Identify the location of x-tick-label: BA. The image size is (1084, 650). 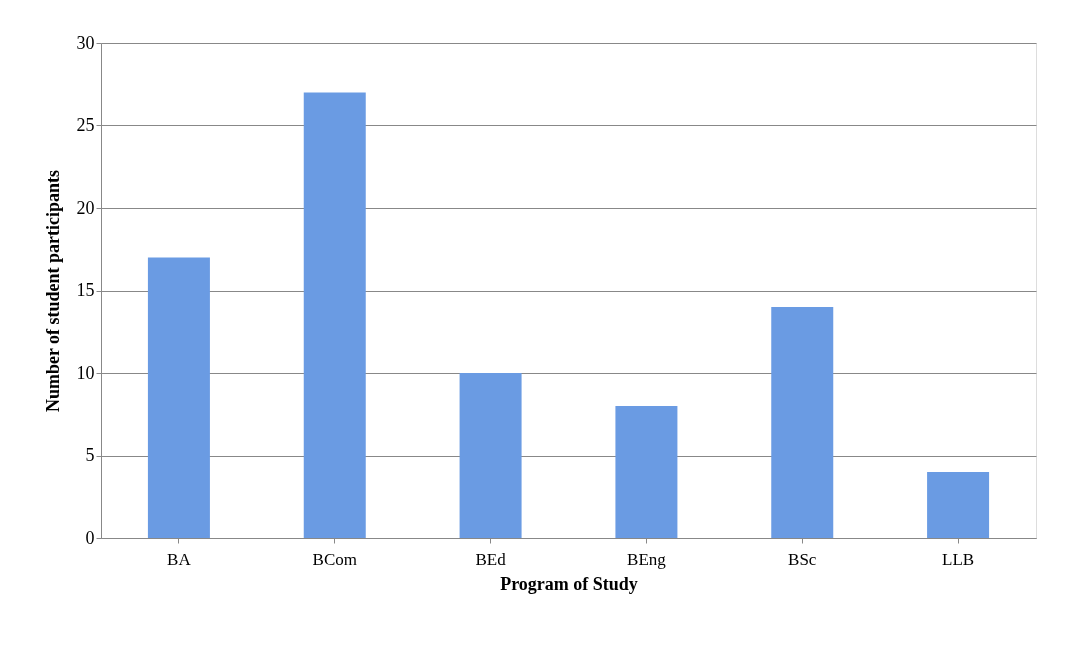
(179, 559).